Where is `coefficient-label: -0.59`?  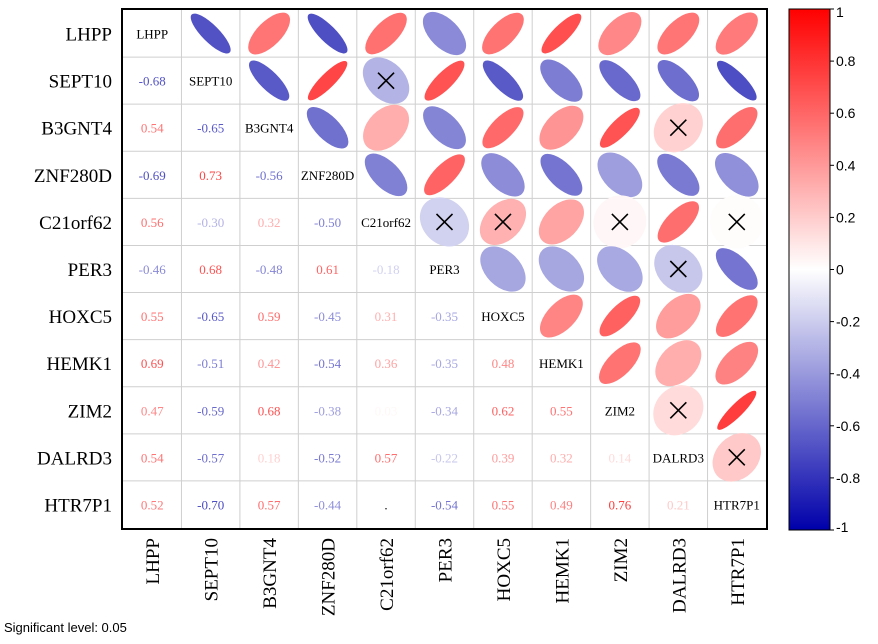
coefficient-label: -0.59 is located at coordinates (210, 410).